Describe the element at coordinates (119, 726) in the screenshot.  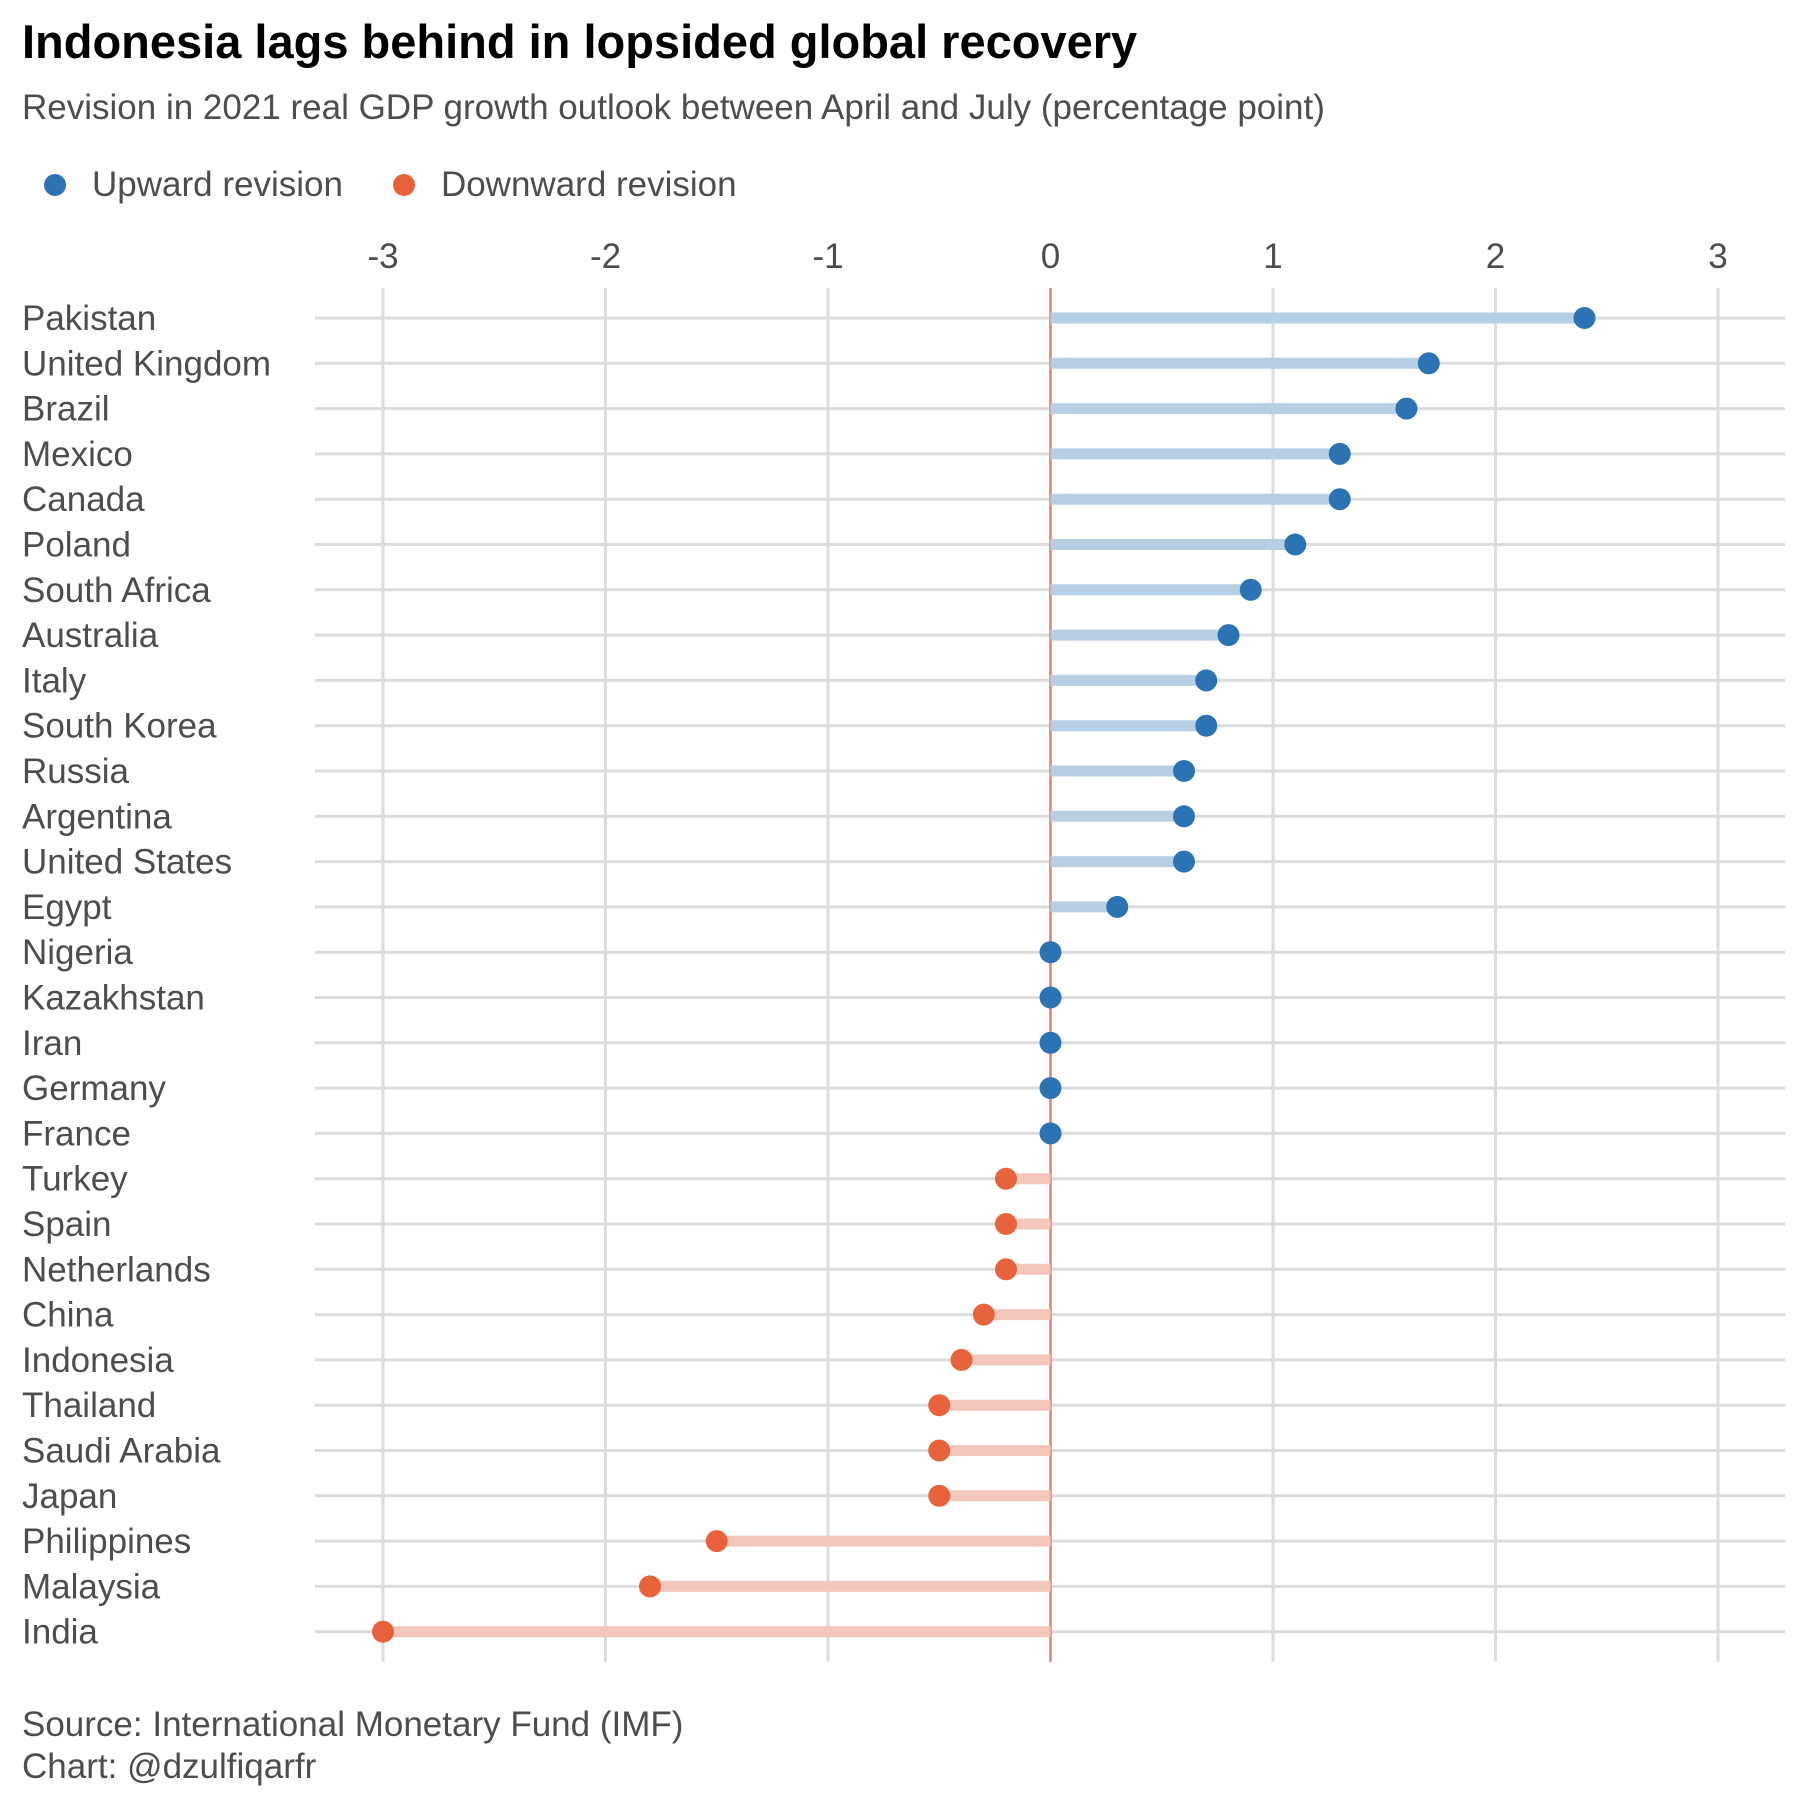
I see `category-label: South Korea` at that location.